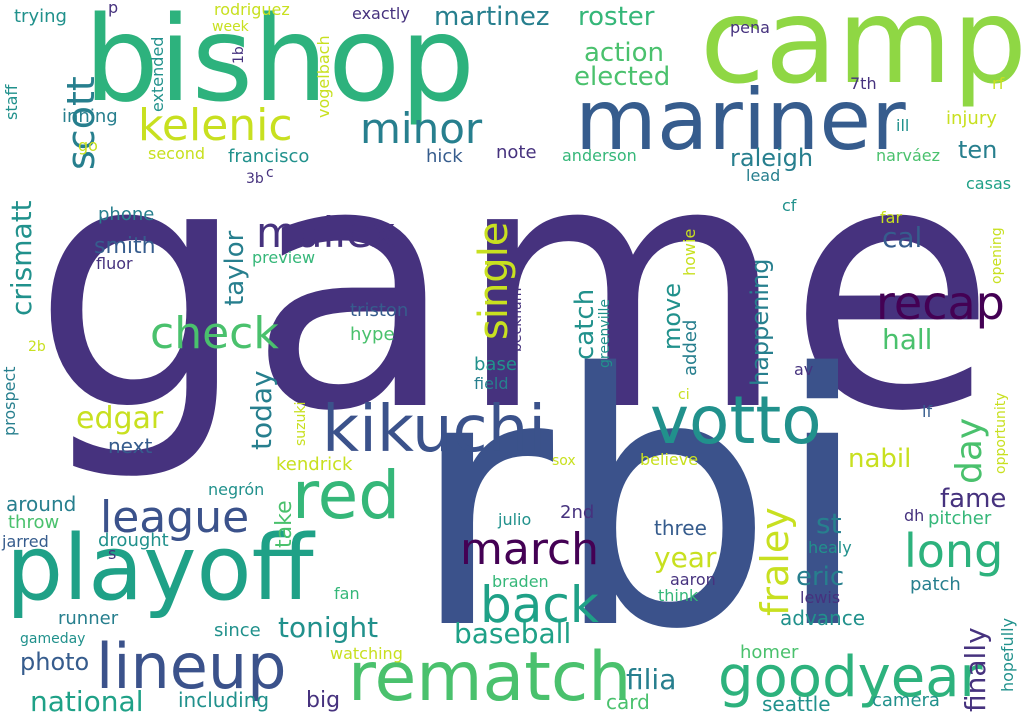 This screenshot has height=720, width=1024. What do you see at coordinates (191, 666) in the screenshot?
I see `word-lineup: lineup` at bounding box center [191, 666].